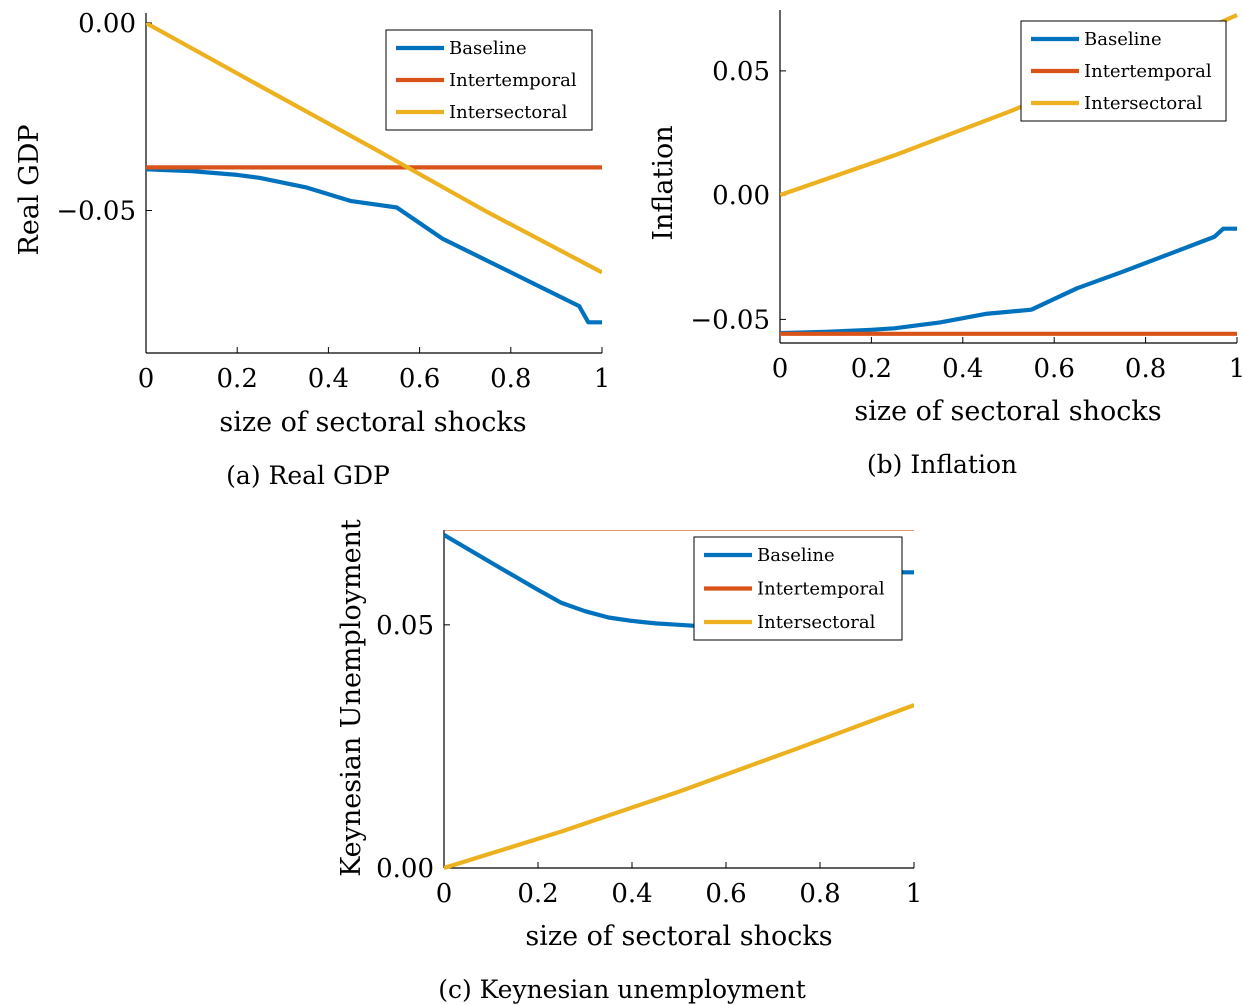  I want to click on y-axis-label: Real GDP, so click(29, 189).